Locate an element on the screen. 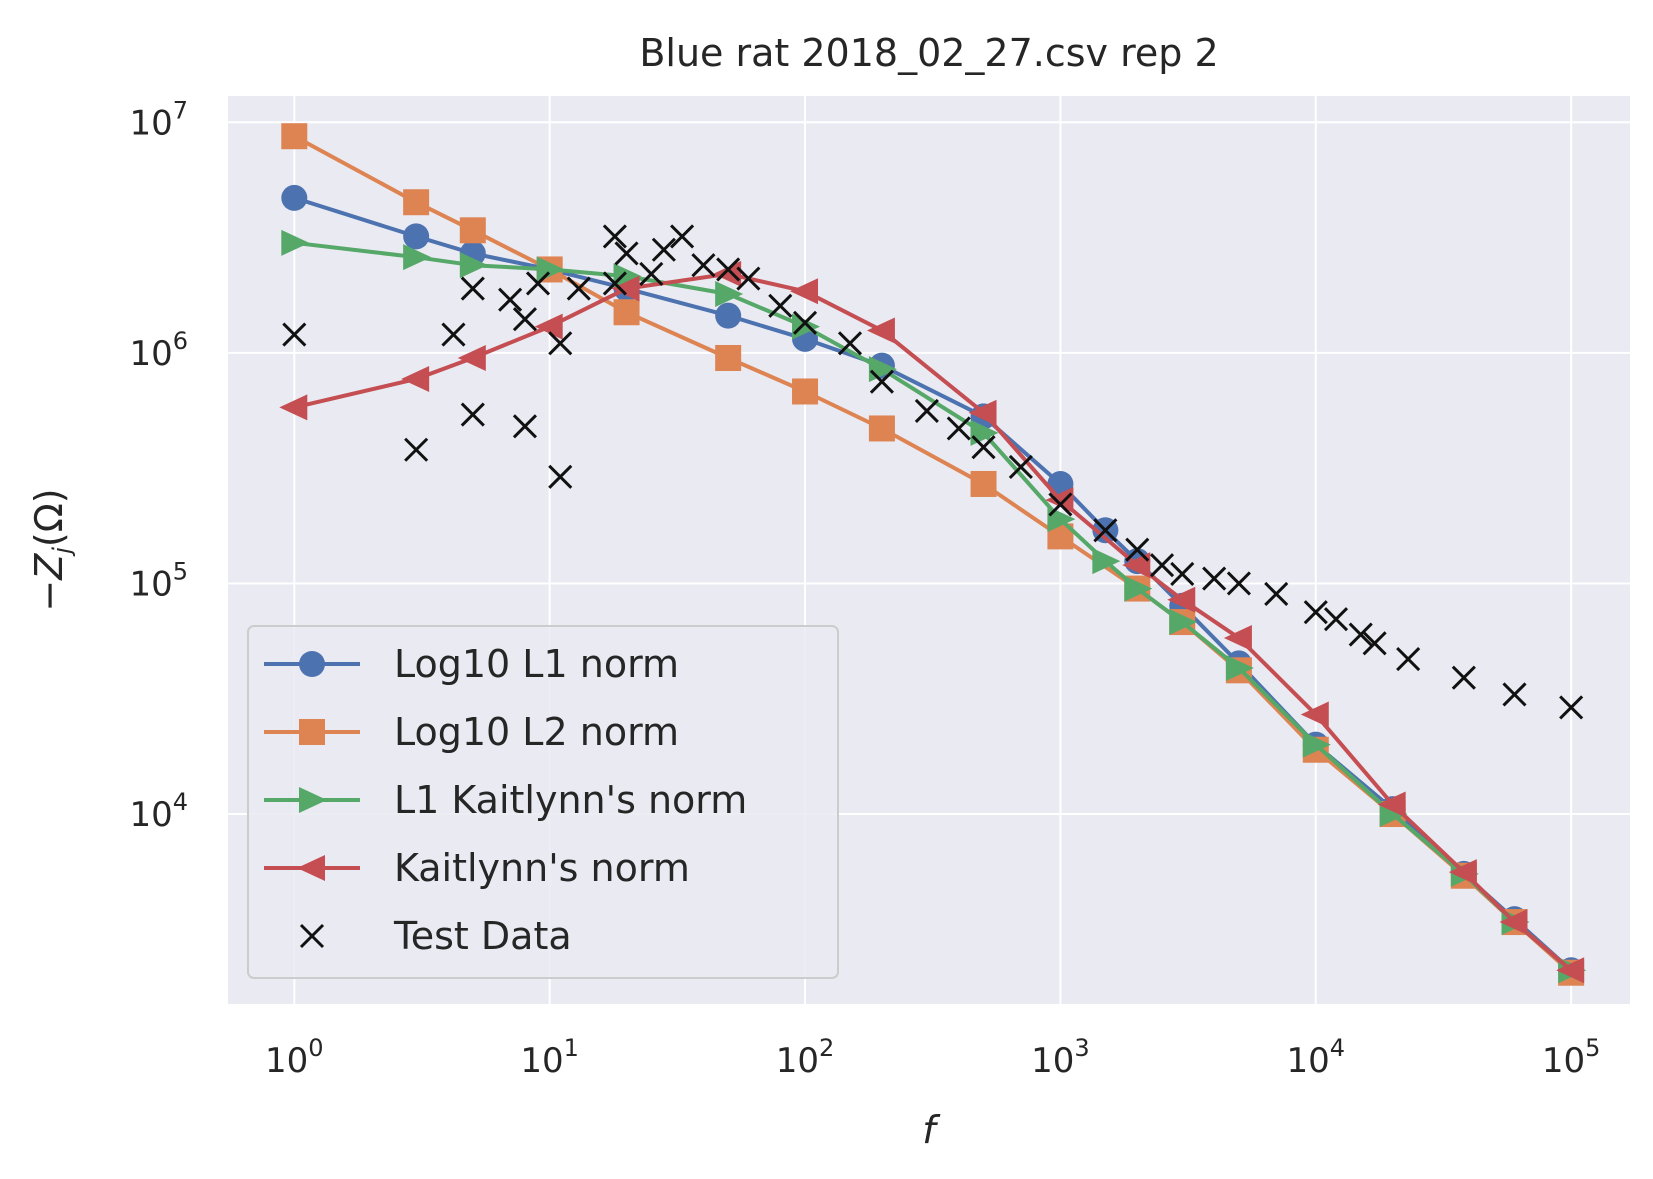 This screenshot has height=1179, width=1653. legend-box is located at coordinates (543, 802).